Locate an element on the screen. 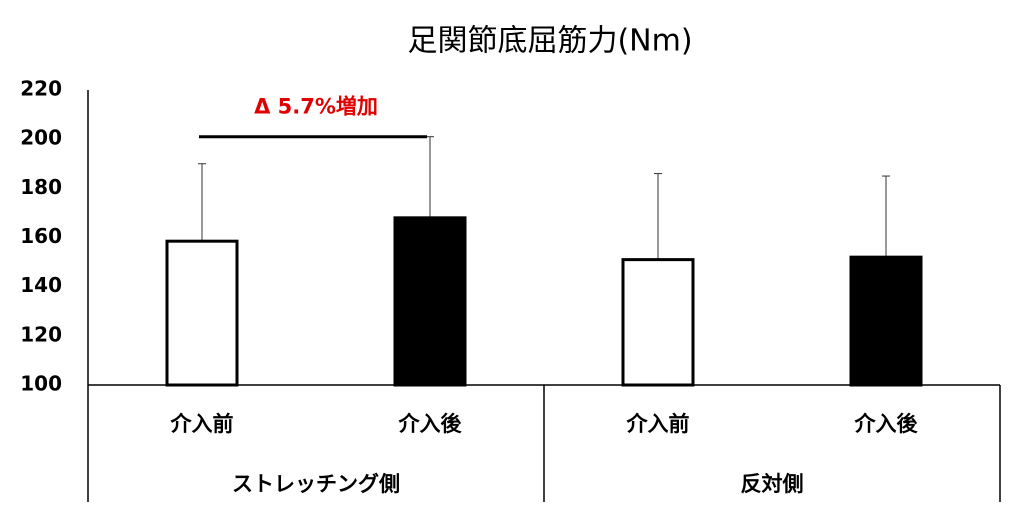 Image resolution: width=1020 pixels, height=511 pixels. y-tick-label: 200 is located at coordinates (41, 138).